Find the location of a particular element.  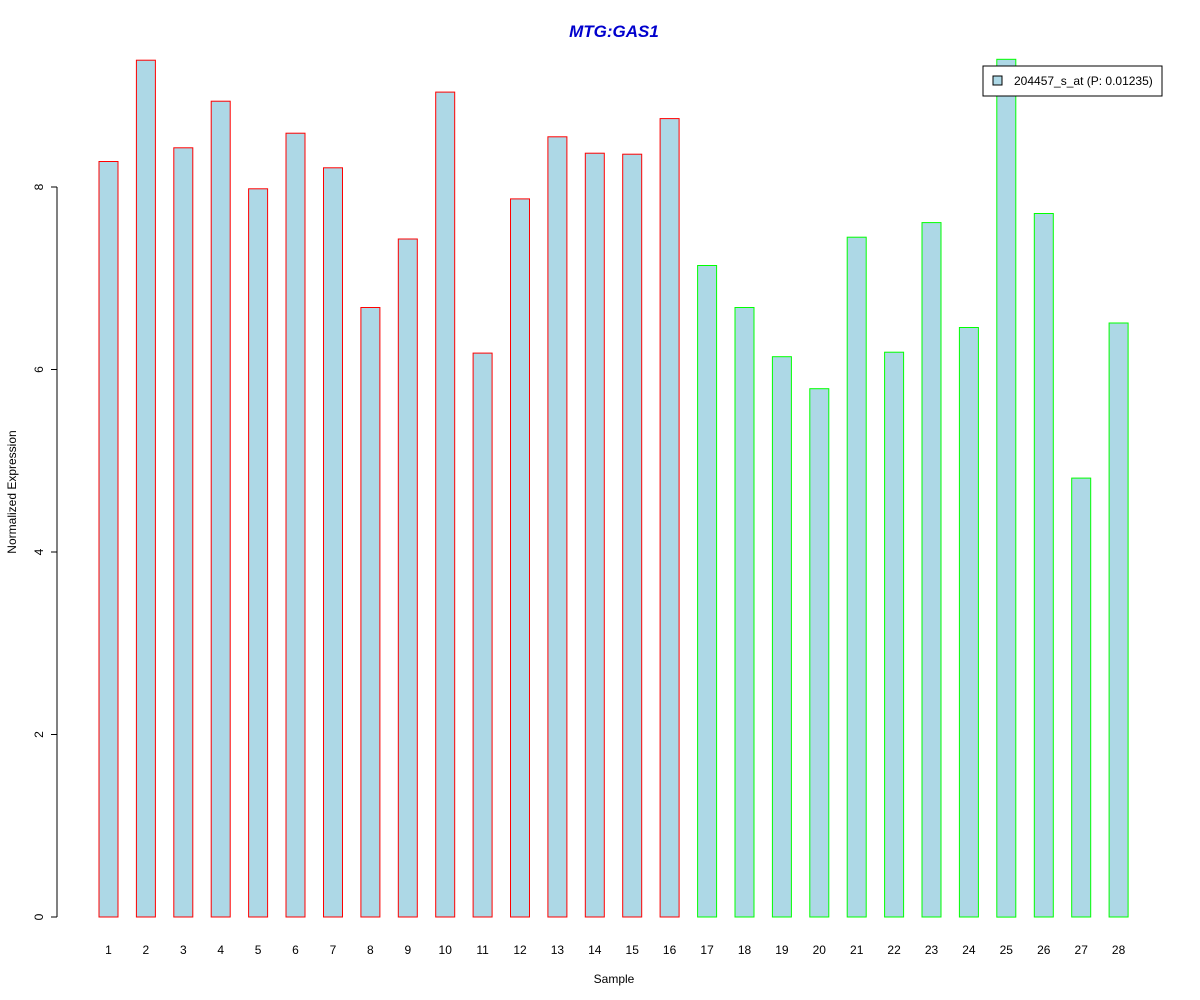

x-tick-label: 25 is located at coordinates (1007, 950).